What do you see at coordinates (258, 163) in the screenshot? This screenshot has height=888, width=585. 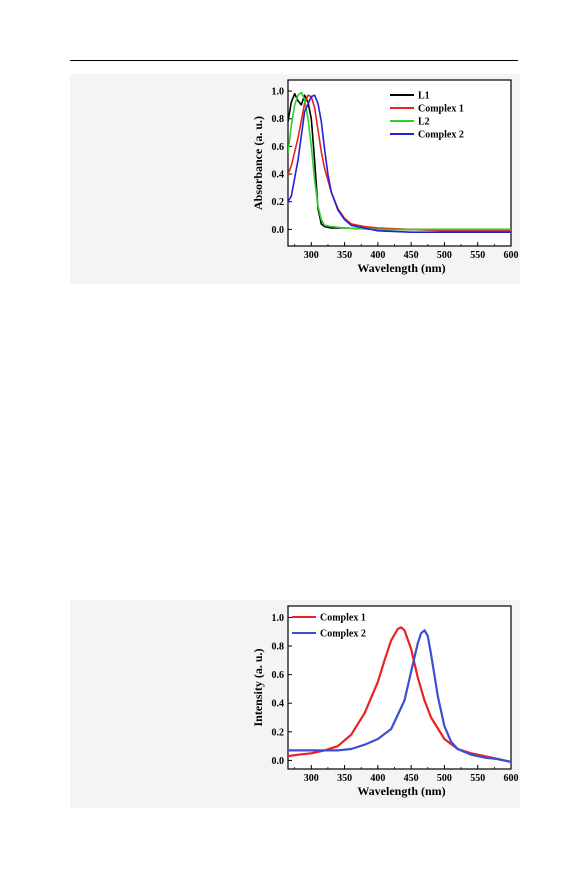 I see `y-axis-label: Absorbance (a. u.)` at bounding box center [258, 163].